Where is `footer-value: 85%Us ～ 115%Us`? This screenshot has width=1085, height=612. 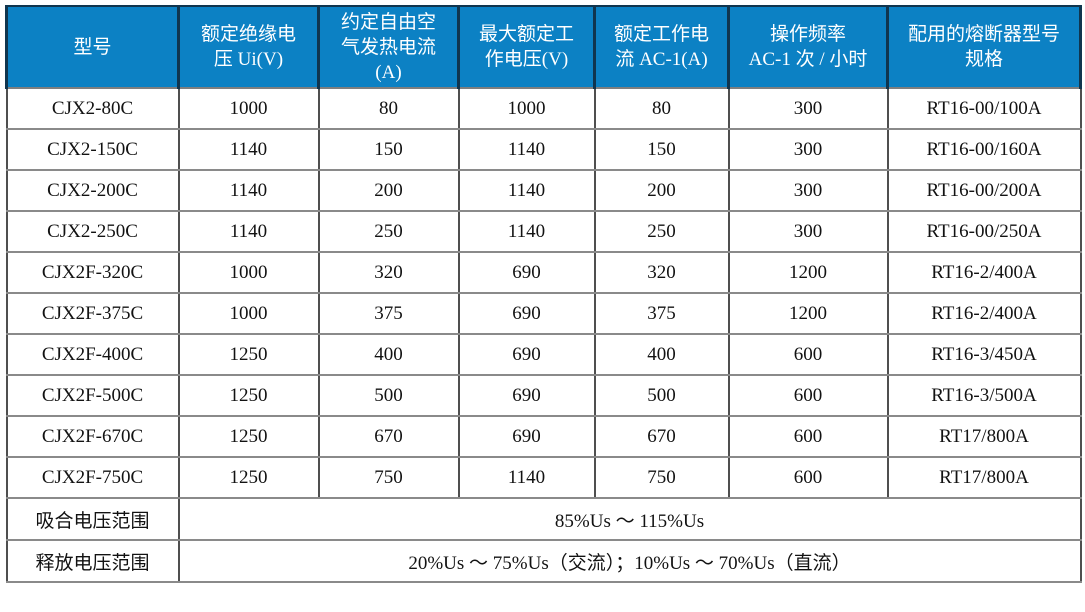
footer-value: 85%Us ～ 115%Us is located at coordinates (629, 519).